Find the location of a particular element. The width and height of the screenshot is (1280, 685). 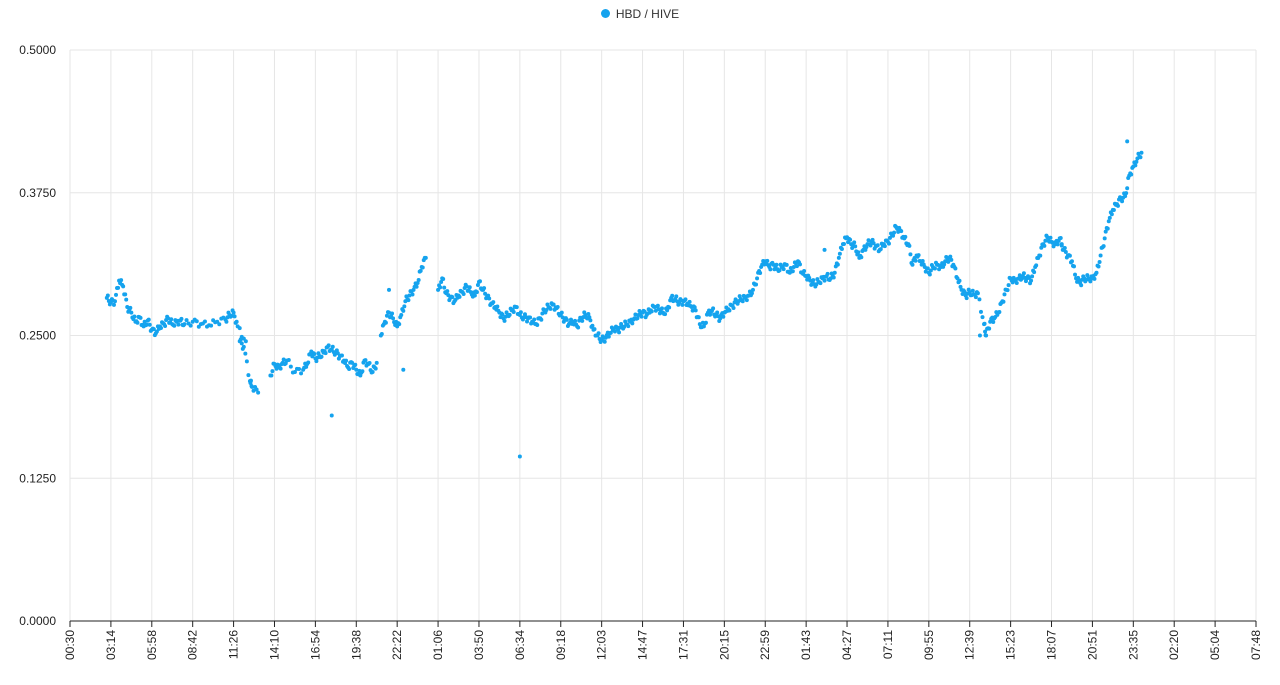

x-tick-label: 04:27 is located at coordinates (847, 645).